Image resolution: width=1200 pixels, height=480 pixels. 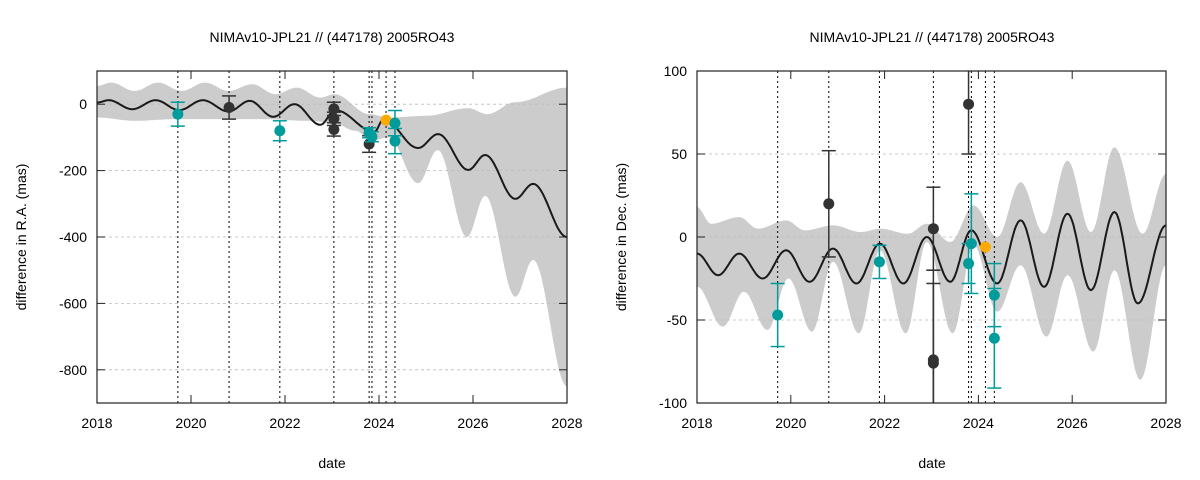 What do you see at coordinates (190, 423) in the screenshot?
I see `ra-x-tick-label: 2020` at bounding box center [190, 423].